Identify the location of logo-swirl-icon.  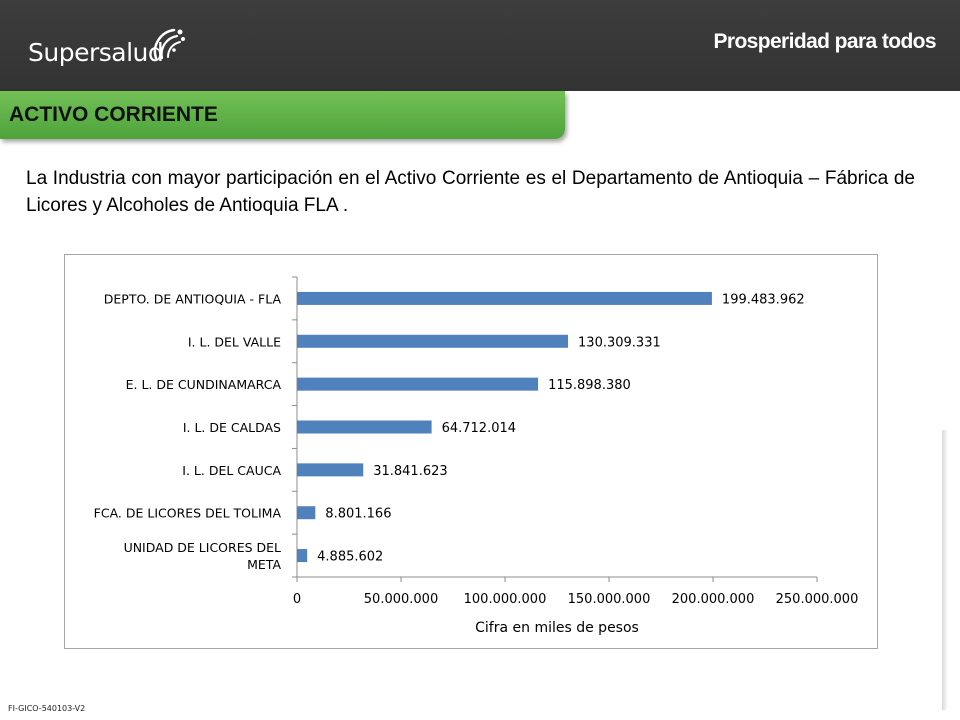
(169, 44).